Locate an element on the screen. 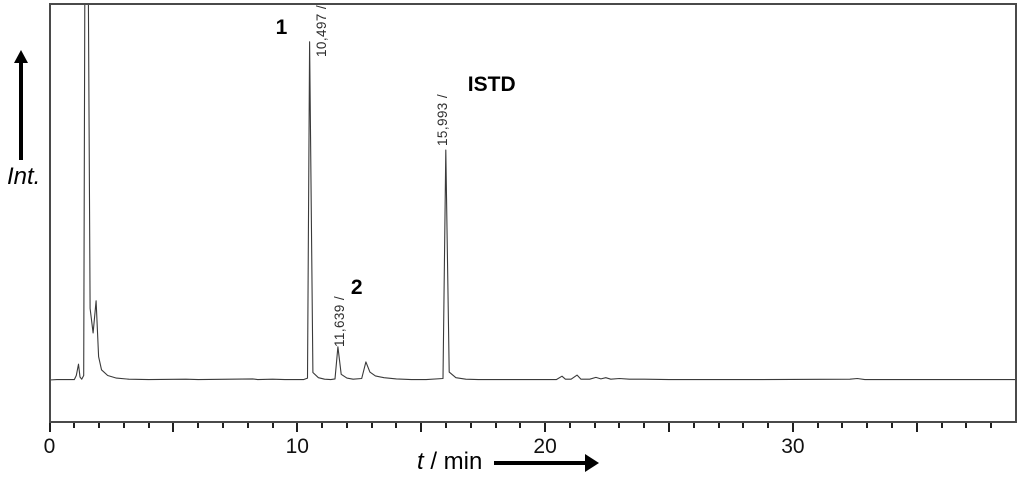 This screenshot has height=499, width=1024. peak-label-2: 2 is located at coordinates (356, 287).